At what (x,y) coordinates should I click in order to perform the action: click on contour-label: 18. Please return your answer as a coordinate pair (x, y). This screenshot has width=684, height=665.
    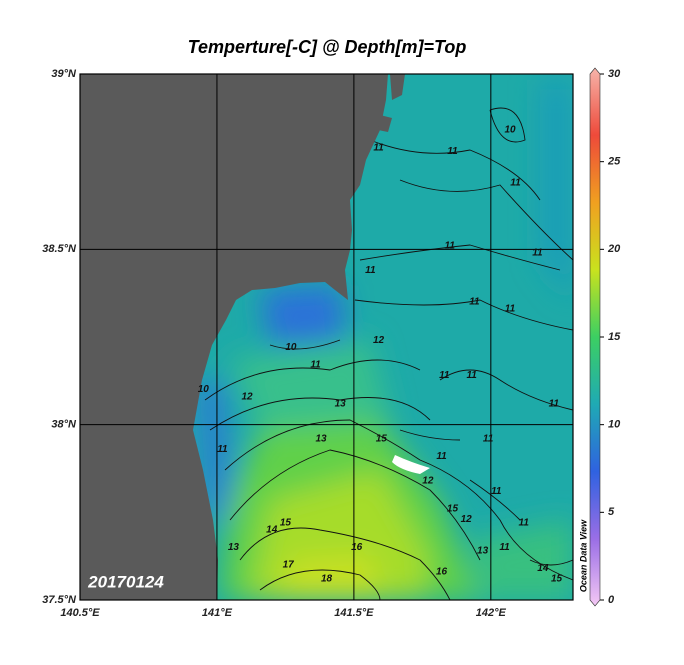
    Looking at the image, I should click on (327, 579).